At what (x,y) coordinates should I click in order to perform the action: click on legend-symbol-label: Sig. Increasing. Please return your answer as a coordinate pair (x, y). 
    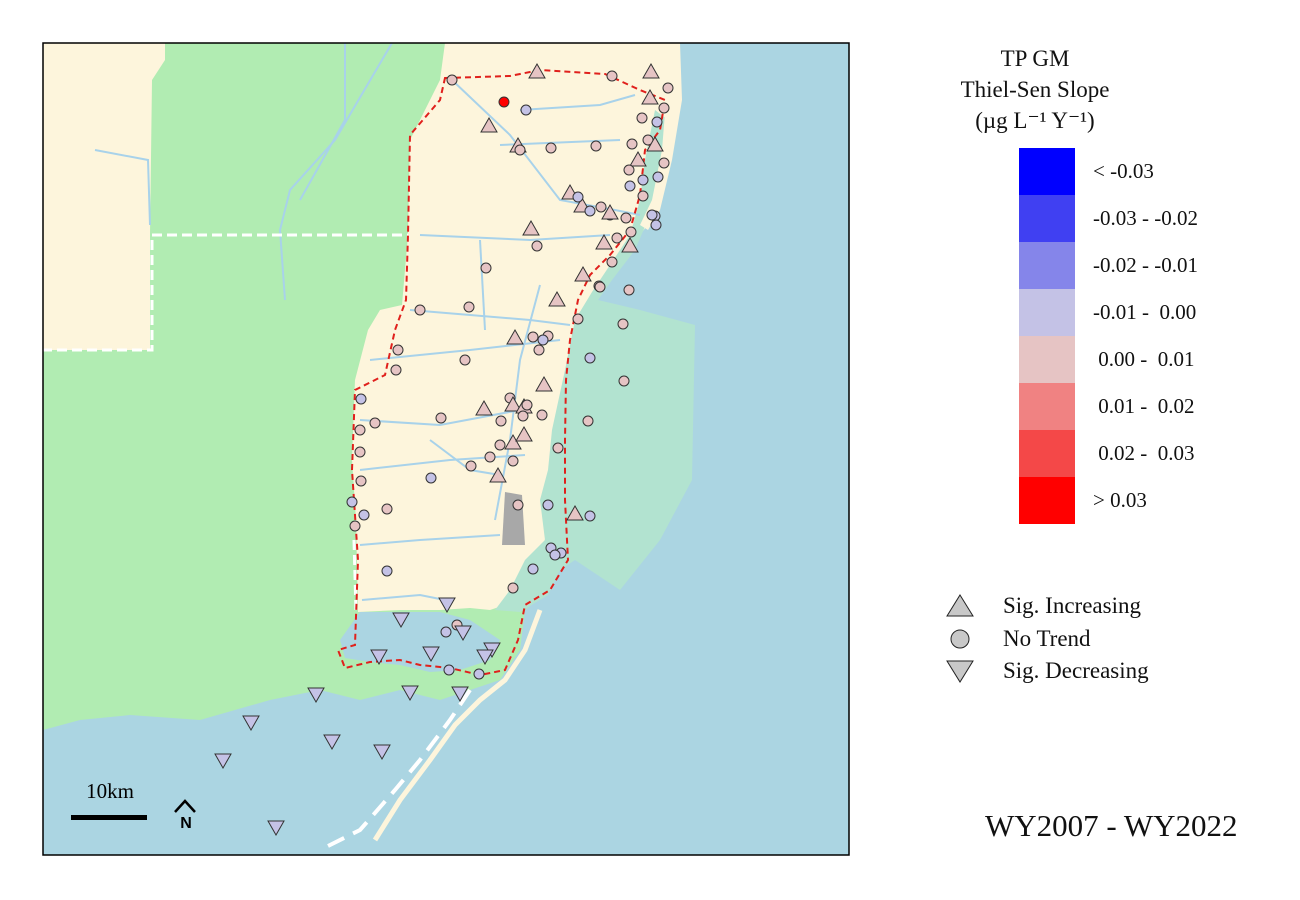
    Looking at the image, I should click on (1072, 605).